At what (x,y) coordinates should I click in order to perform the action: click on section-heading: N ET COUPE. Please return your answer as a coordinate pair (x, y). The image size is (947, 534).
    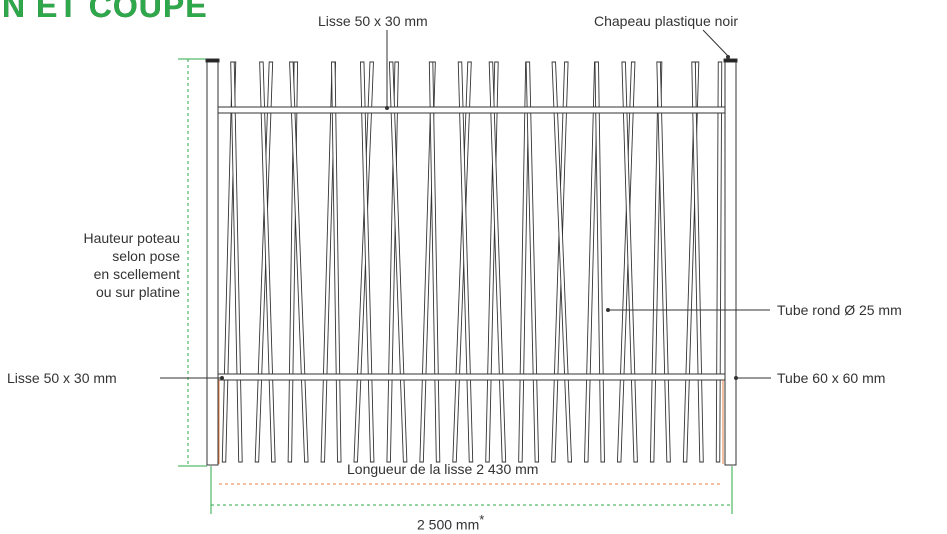
    Looking at the image, I should click on (105, 12).